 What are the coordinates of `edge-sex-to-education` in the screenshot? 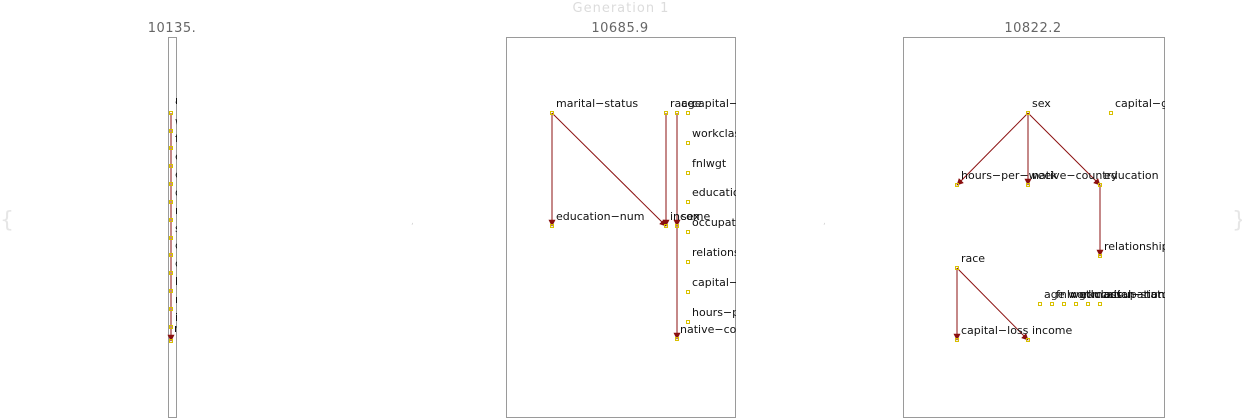 It's located at (1064, 149).